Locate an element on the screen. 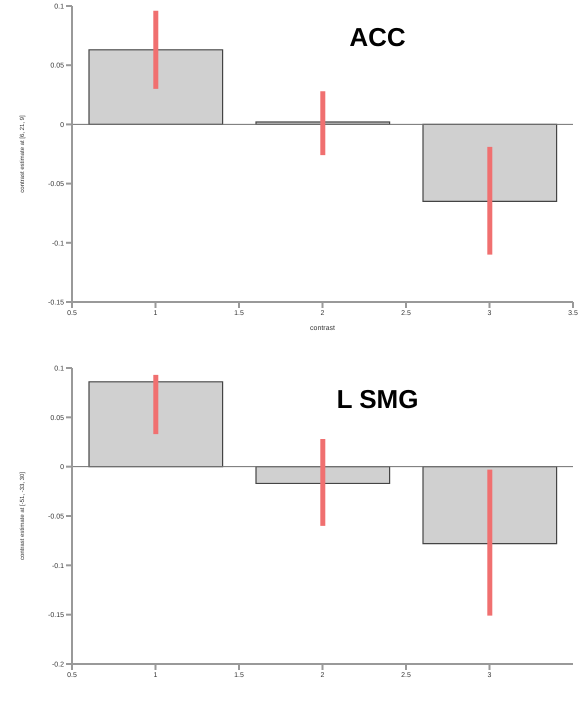  text: ACC is located at coordinates (377, 37).